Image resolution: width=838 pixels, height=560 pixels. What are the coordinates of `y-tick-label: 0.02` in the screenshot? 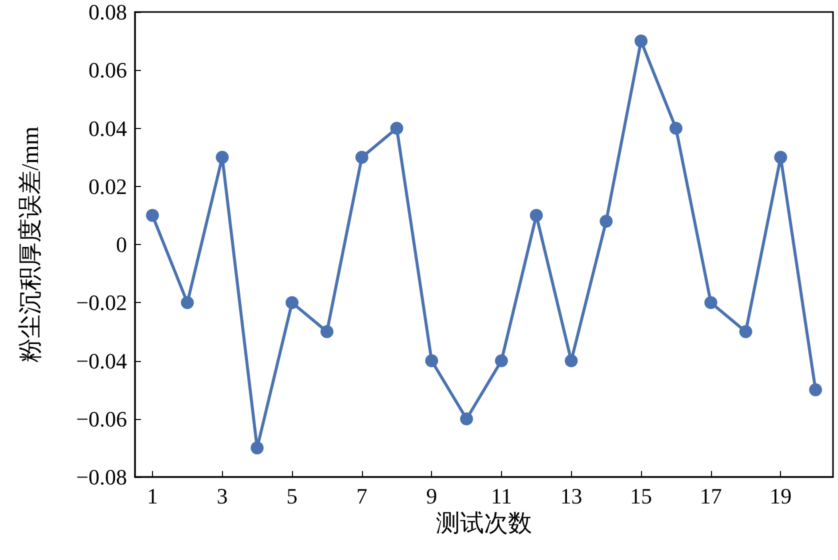 It's located at (107, 186).